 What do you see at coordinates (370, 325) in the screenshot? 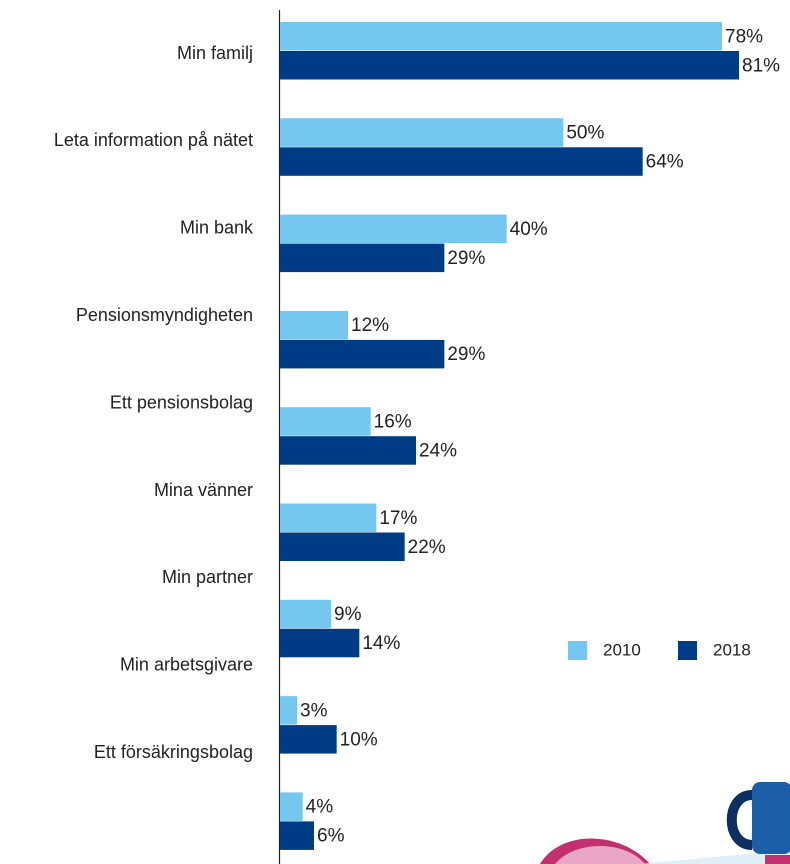
I see `value-label: 12%` at bounding box center [370, 325].